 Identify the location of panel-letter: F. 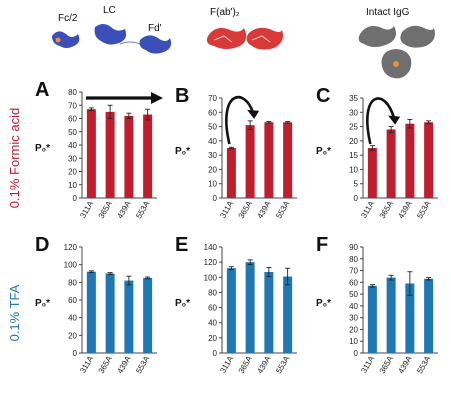
(322, 245).